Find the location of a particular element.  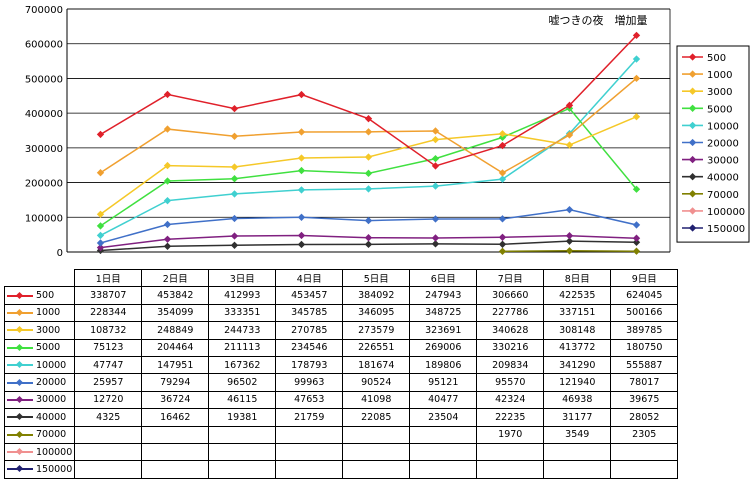

legend-label: 100000 is located at coordinates (726, 212).